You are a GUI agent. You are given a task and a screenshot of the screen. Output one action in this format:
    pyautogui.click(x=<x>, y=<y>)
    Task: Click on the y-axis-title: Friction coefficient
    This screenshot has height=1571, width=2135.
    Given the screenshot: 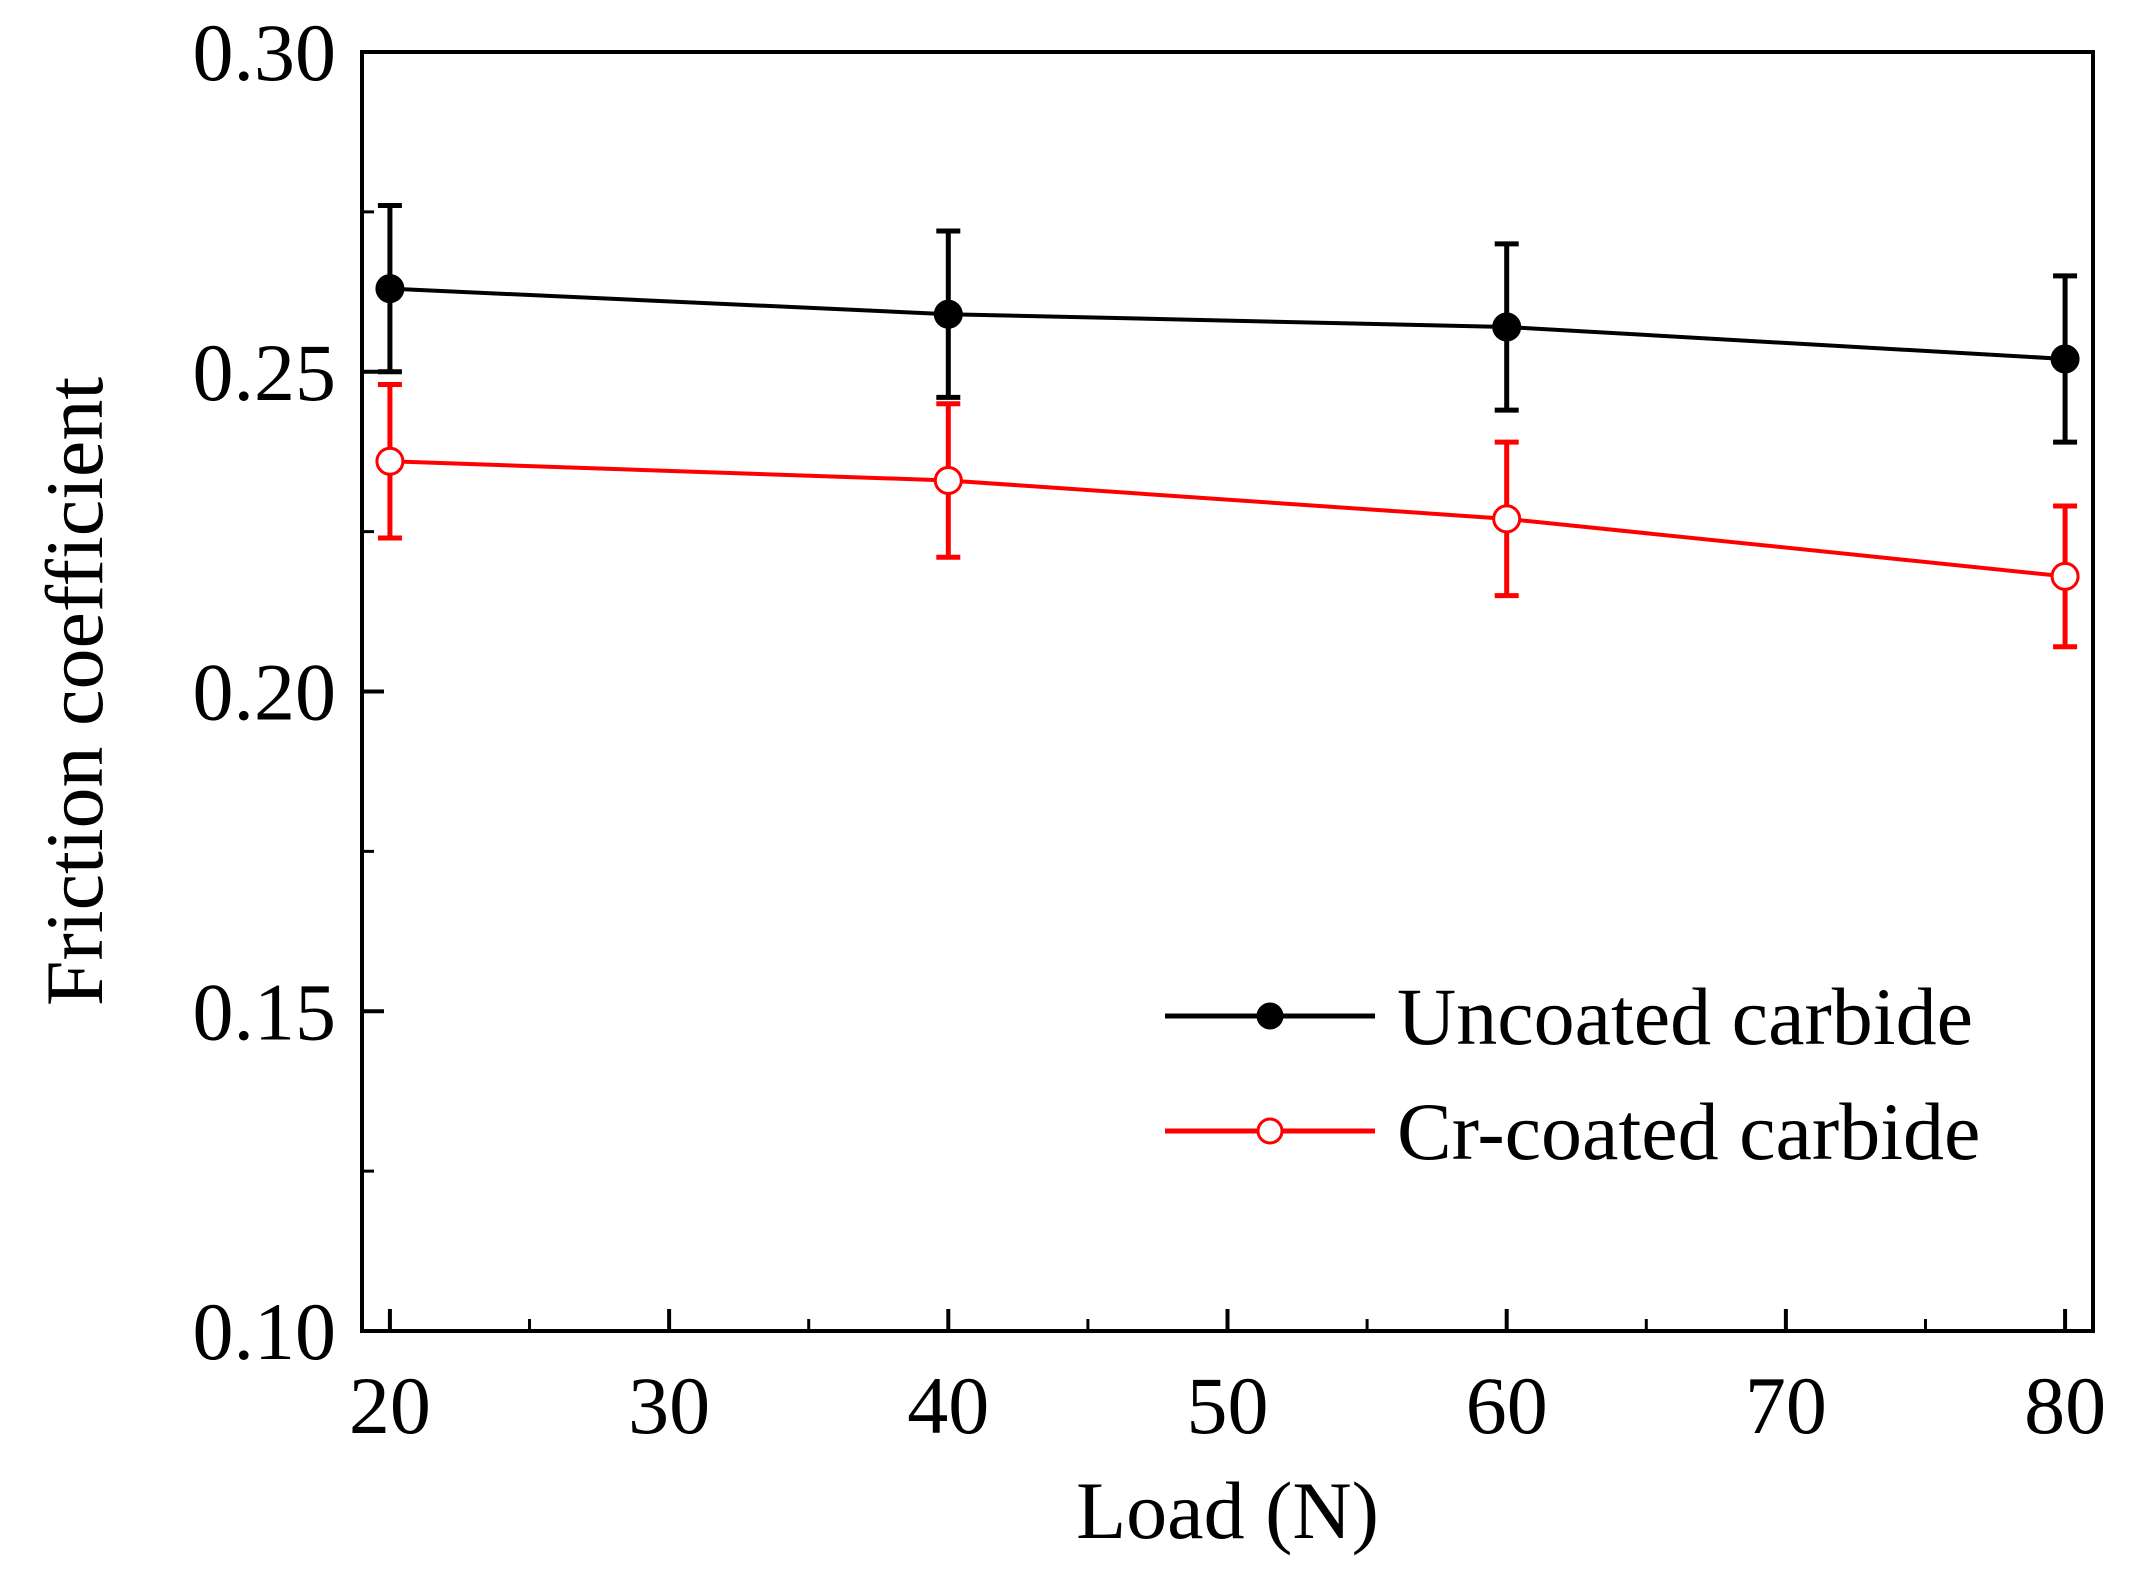 What is the action you would take?
    pyautogui.click(x=74, y=691)
    